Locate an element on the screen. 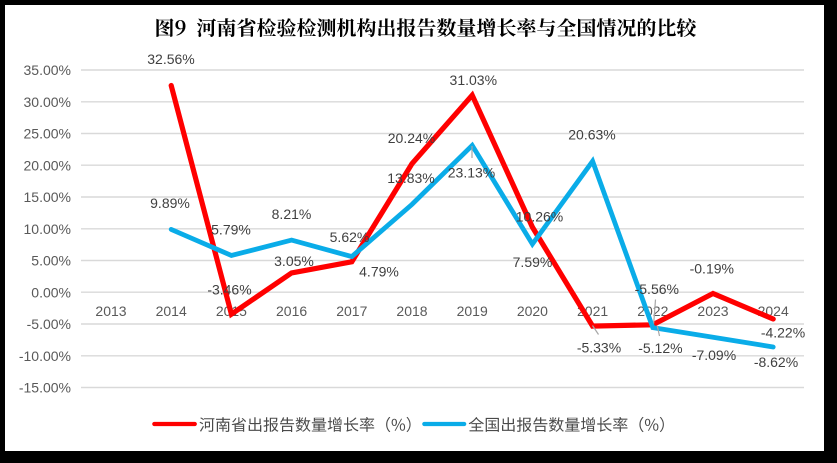 This screenshot has width=837, height=463. svg-text: 10.00% is located at coordinates (47, 229).